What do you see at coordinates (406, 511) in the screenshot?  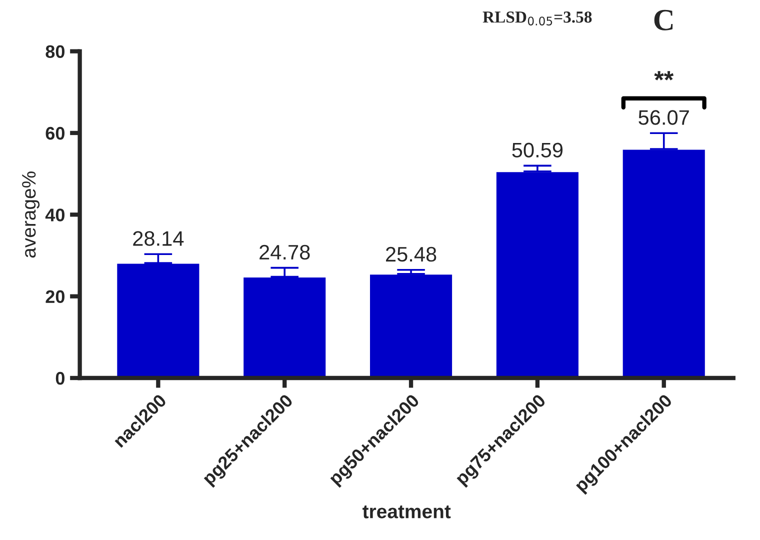 I see `x-axis-title: treatment` at bounding box center [406, 511].